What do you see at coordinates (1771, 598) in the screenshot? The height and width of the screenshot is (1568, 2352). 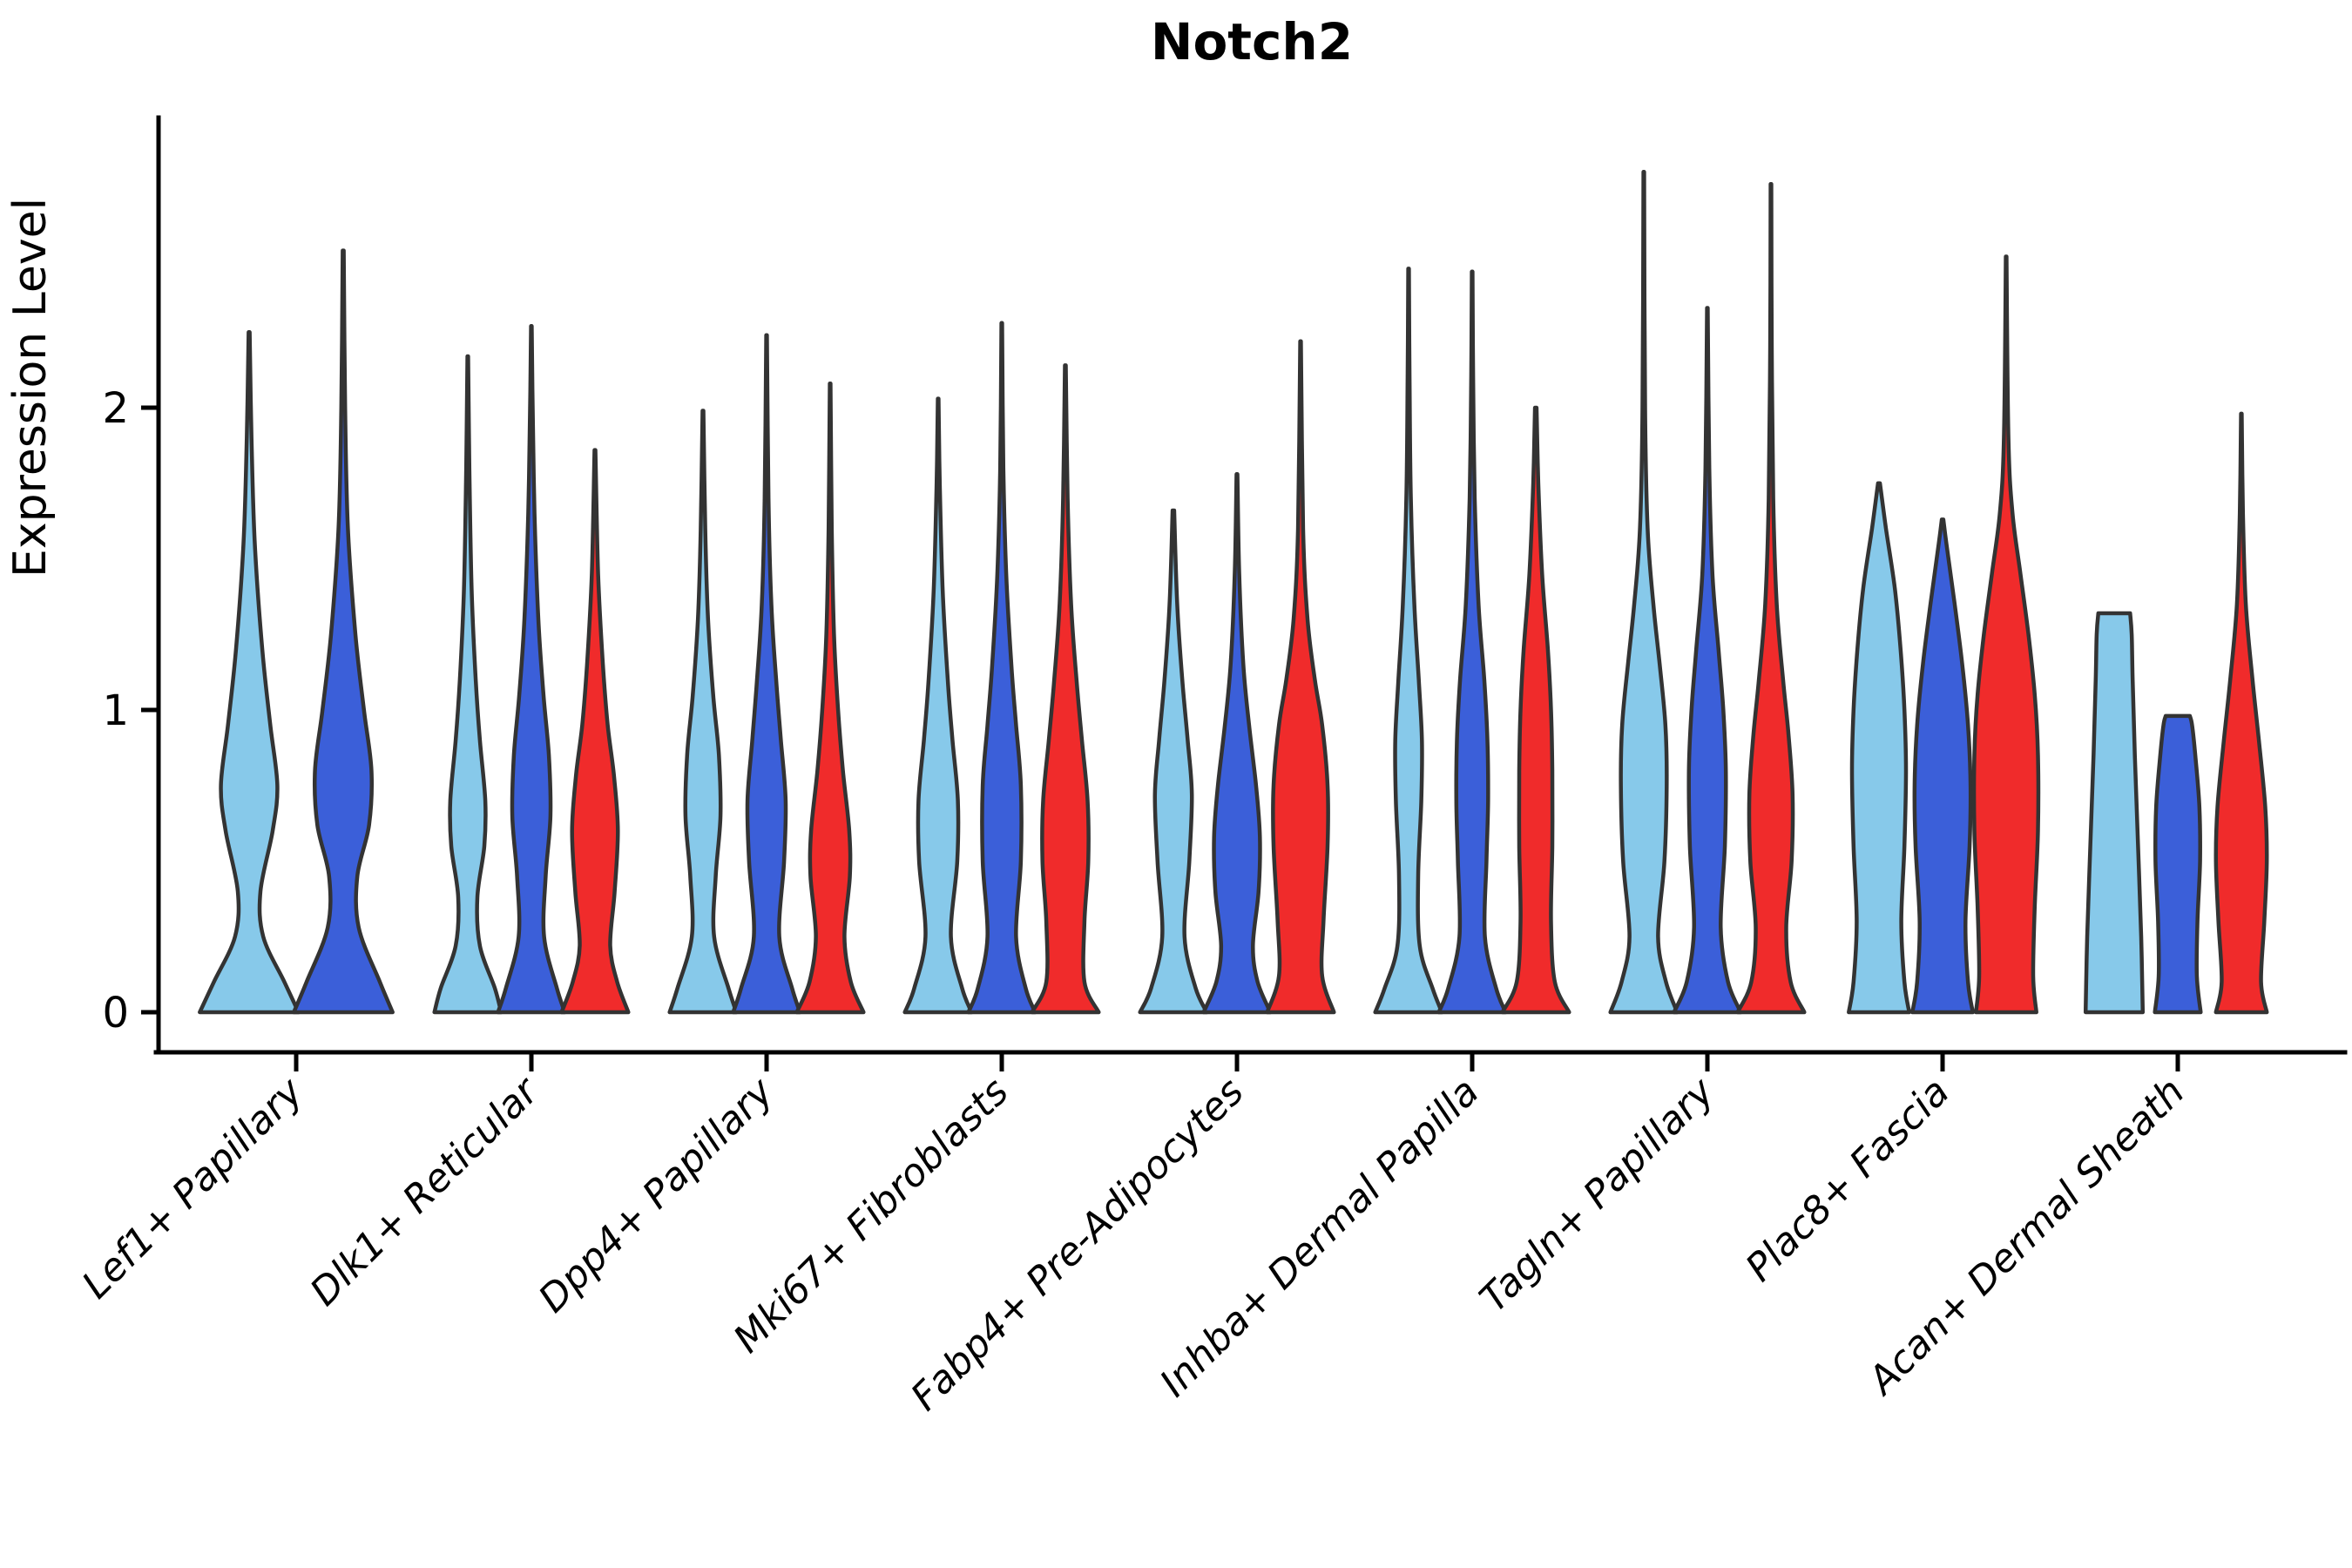 I see `violin-tagln-papillary-red` at bounding box center [1771, 598].